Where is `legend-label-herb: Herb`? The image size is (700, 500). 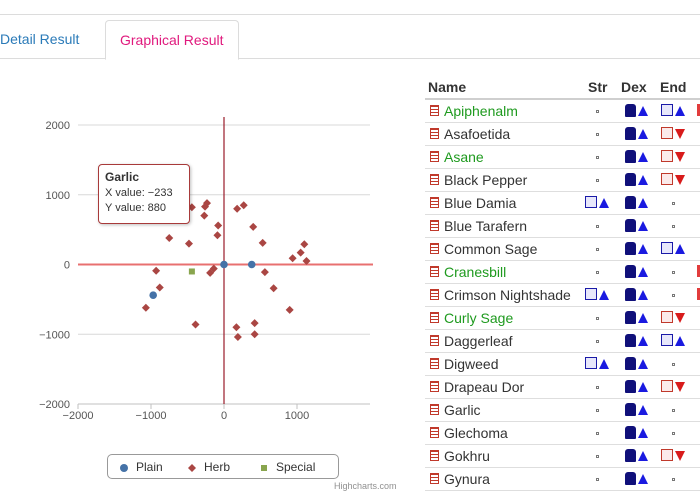
legend-label-herb: Herb is located at coordinates (217, 467).